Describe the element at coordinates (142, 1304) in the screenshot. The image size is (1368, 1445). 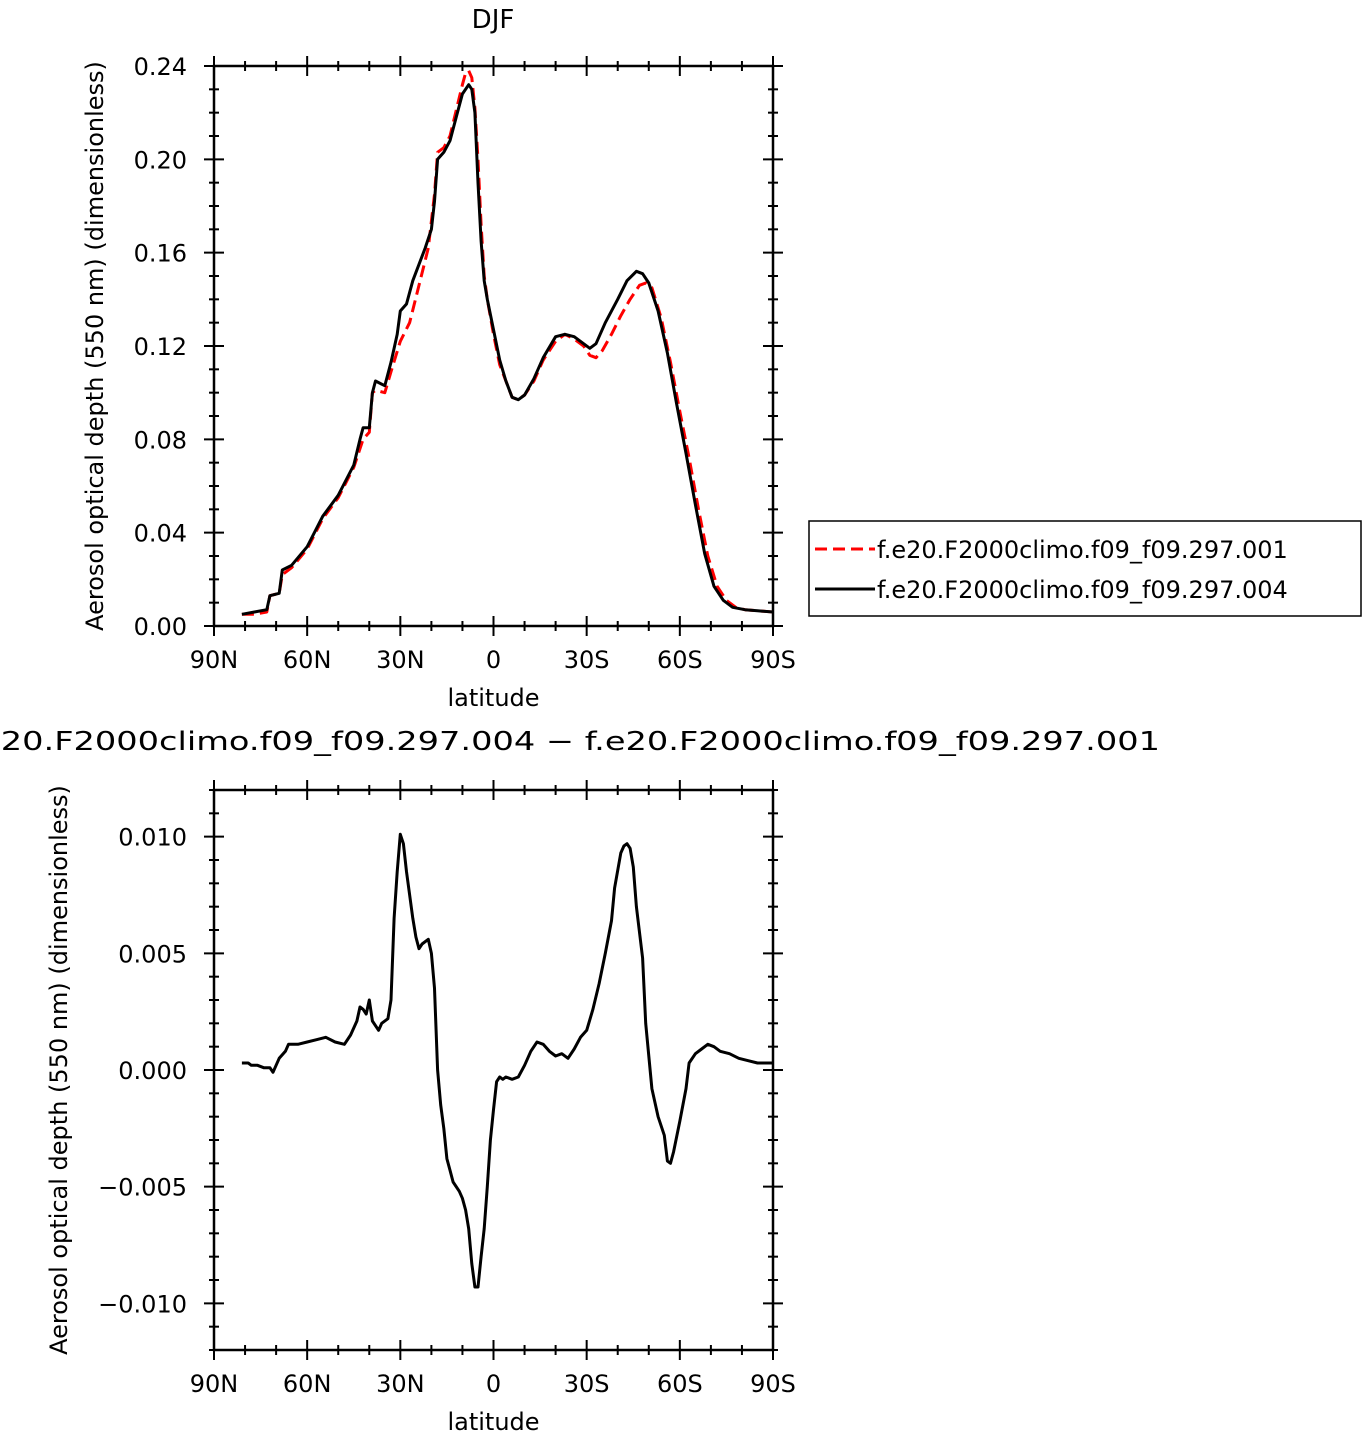
I see `y-tick-label: −0.010` at that location.